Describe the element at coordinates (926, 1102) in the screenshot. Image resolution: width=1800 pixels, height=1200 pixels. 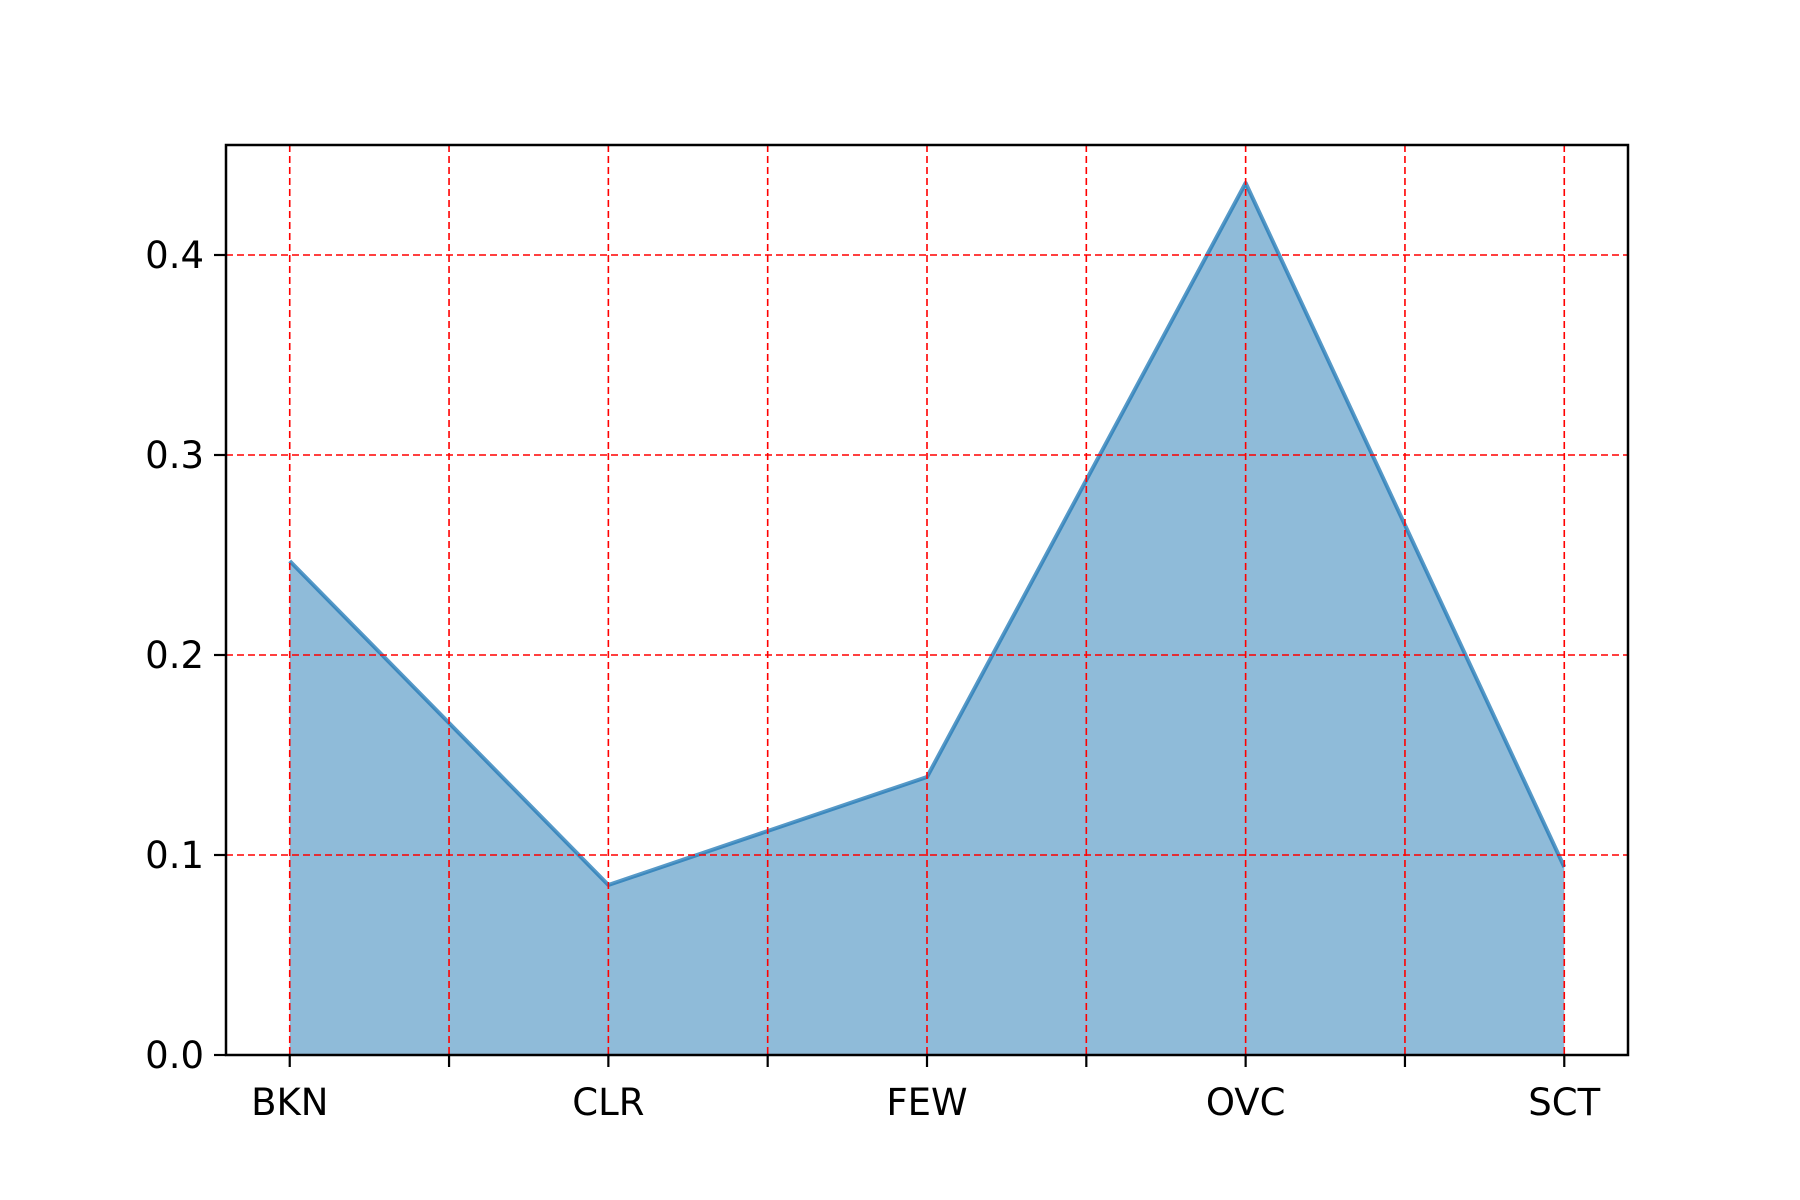
I see `x-tick-label-few: FEW` at that location.